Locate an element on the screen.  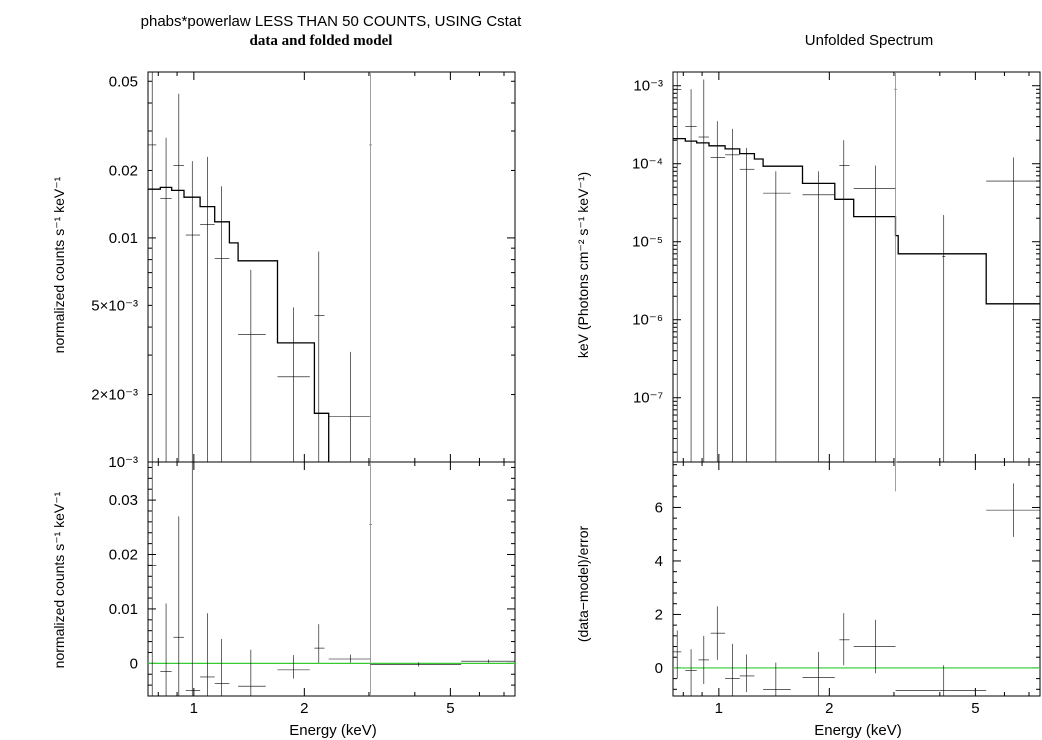
left-subtitle: data and folded model is located at coordinates (321, 41).